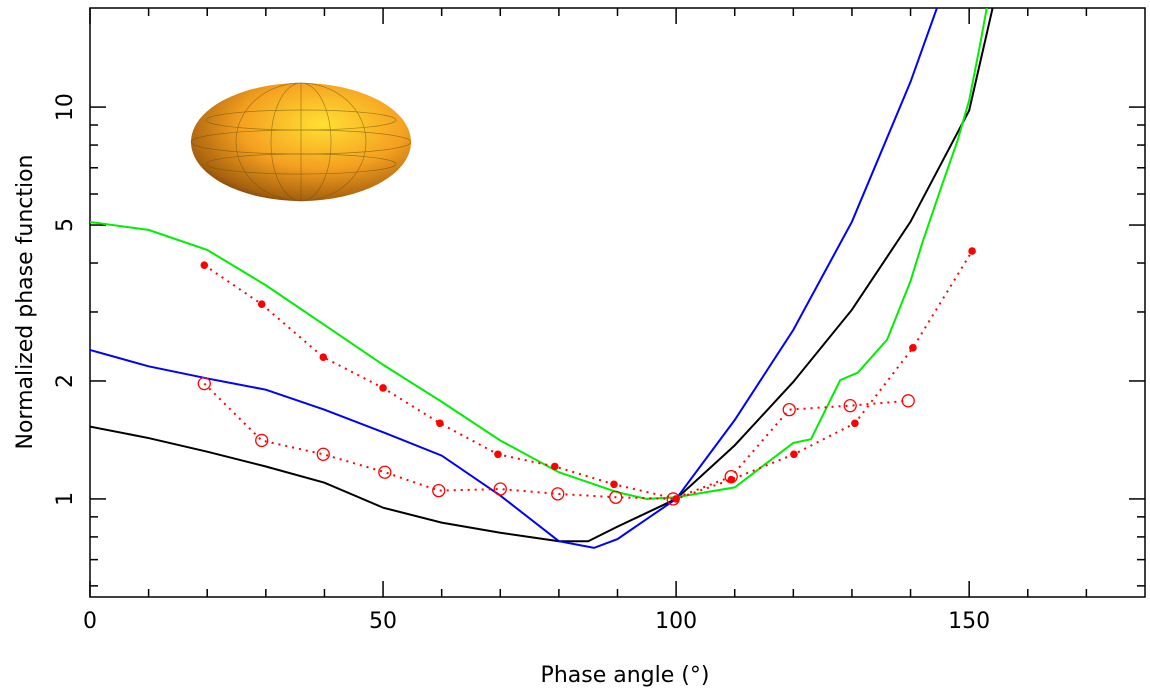 The image size is (1150, 699). I want to click on y-tick-label: 10, so click(65, 107).